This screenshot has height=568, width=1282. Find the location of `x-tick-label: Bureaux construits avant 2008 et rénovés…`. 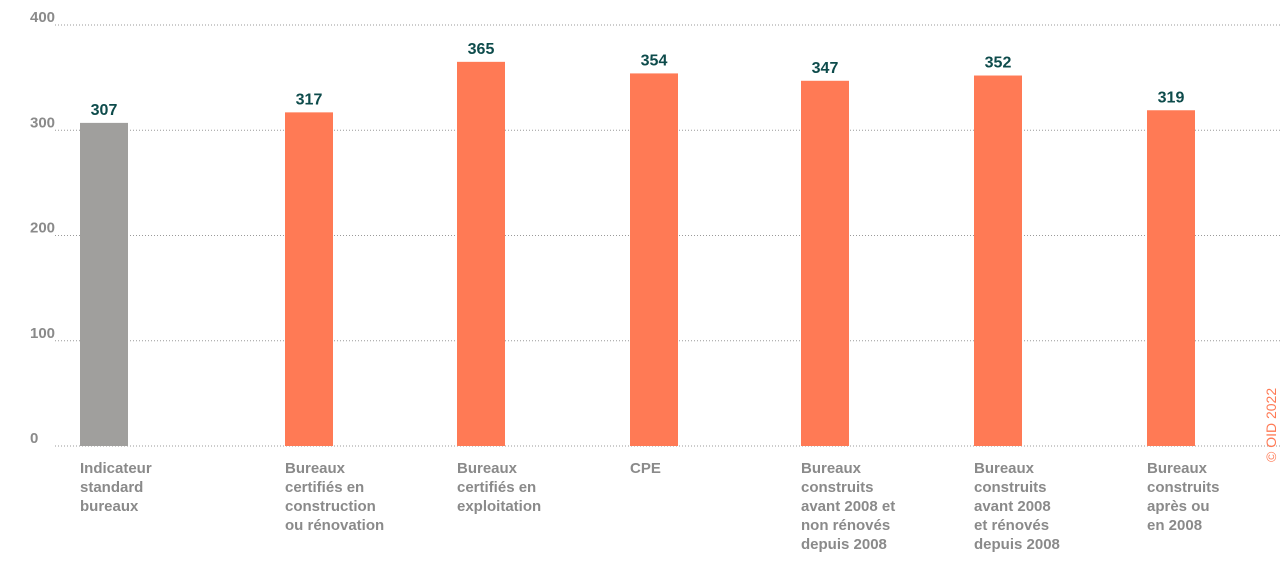

x-tick-label: Bureaux construits avant 2008 et rénovés… is located at coordinates (1017, 506).